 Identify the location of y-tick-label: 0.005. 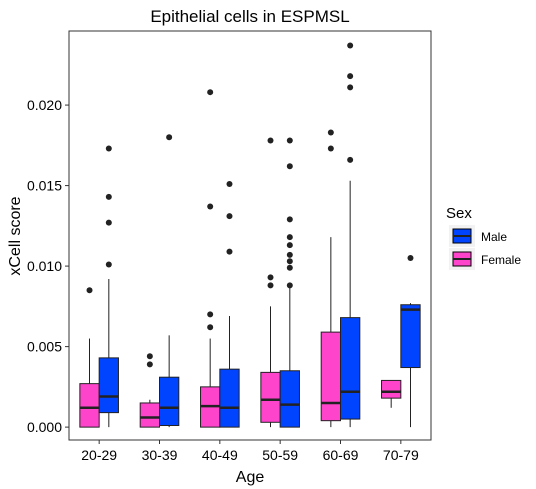
(44, 347).